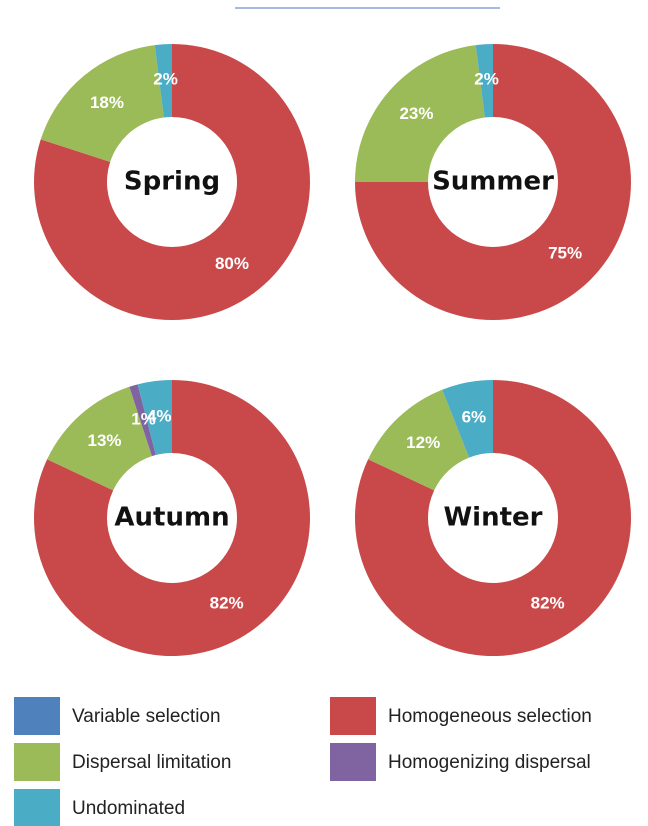 The image size is (648, 826). Describe the element at coordinates (416, 113) in the screenshot. I see `value-label: 23%` at that location.